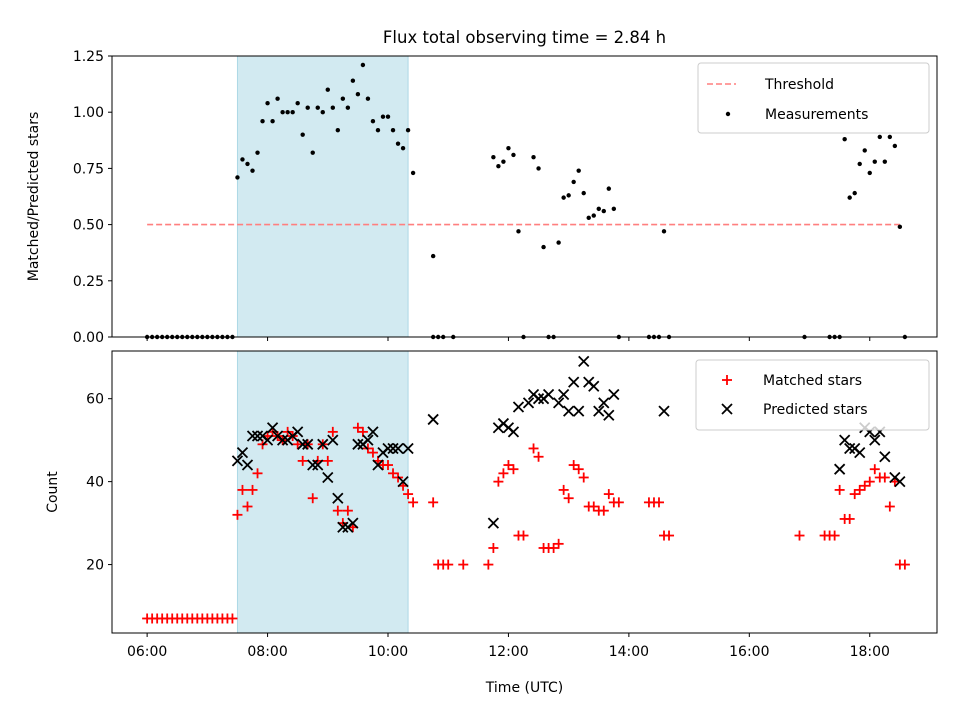  What do you see at coordinates (88, 338) in the screenshot?
I see `y-tick-label: 0.00` at bounding box center [88, 338].